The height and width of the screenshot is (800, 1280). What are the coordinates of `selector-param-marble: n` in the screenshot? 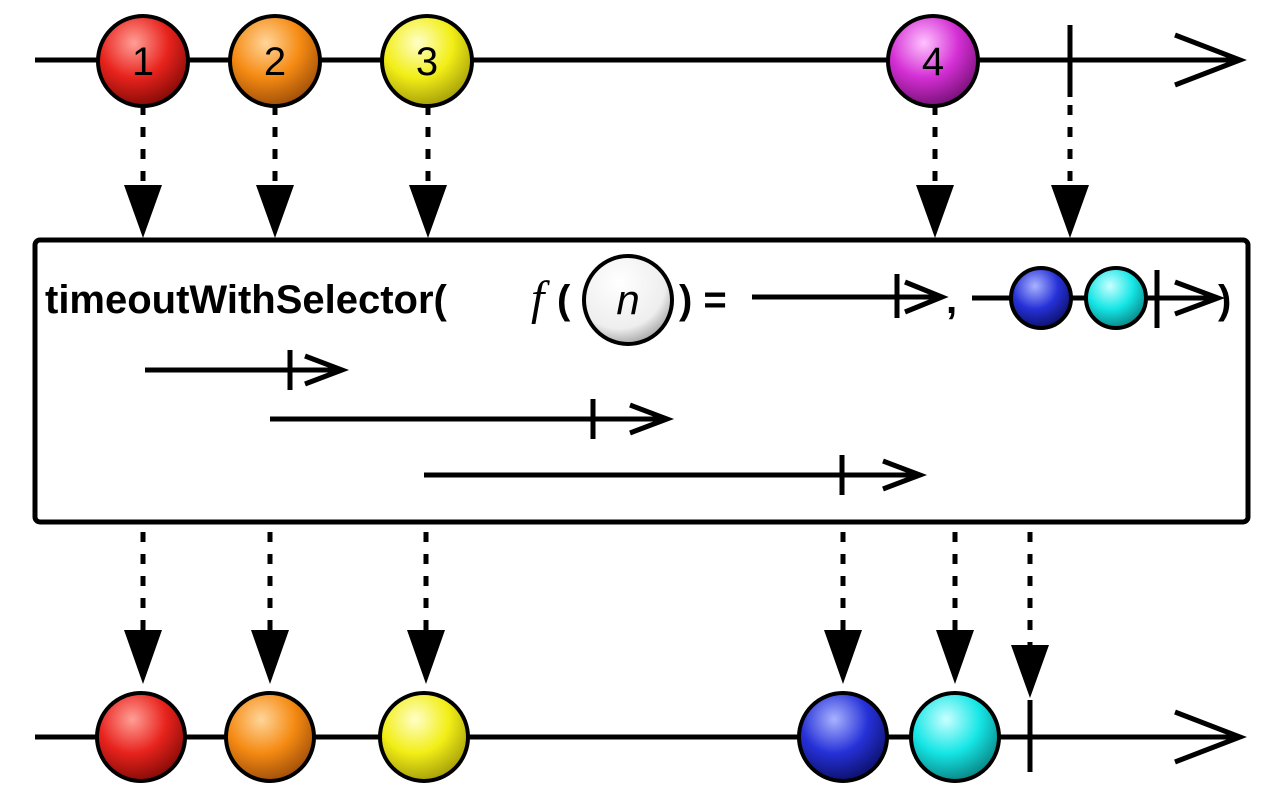 It's located at (628, 300).